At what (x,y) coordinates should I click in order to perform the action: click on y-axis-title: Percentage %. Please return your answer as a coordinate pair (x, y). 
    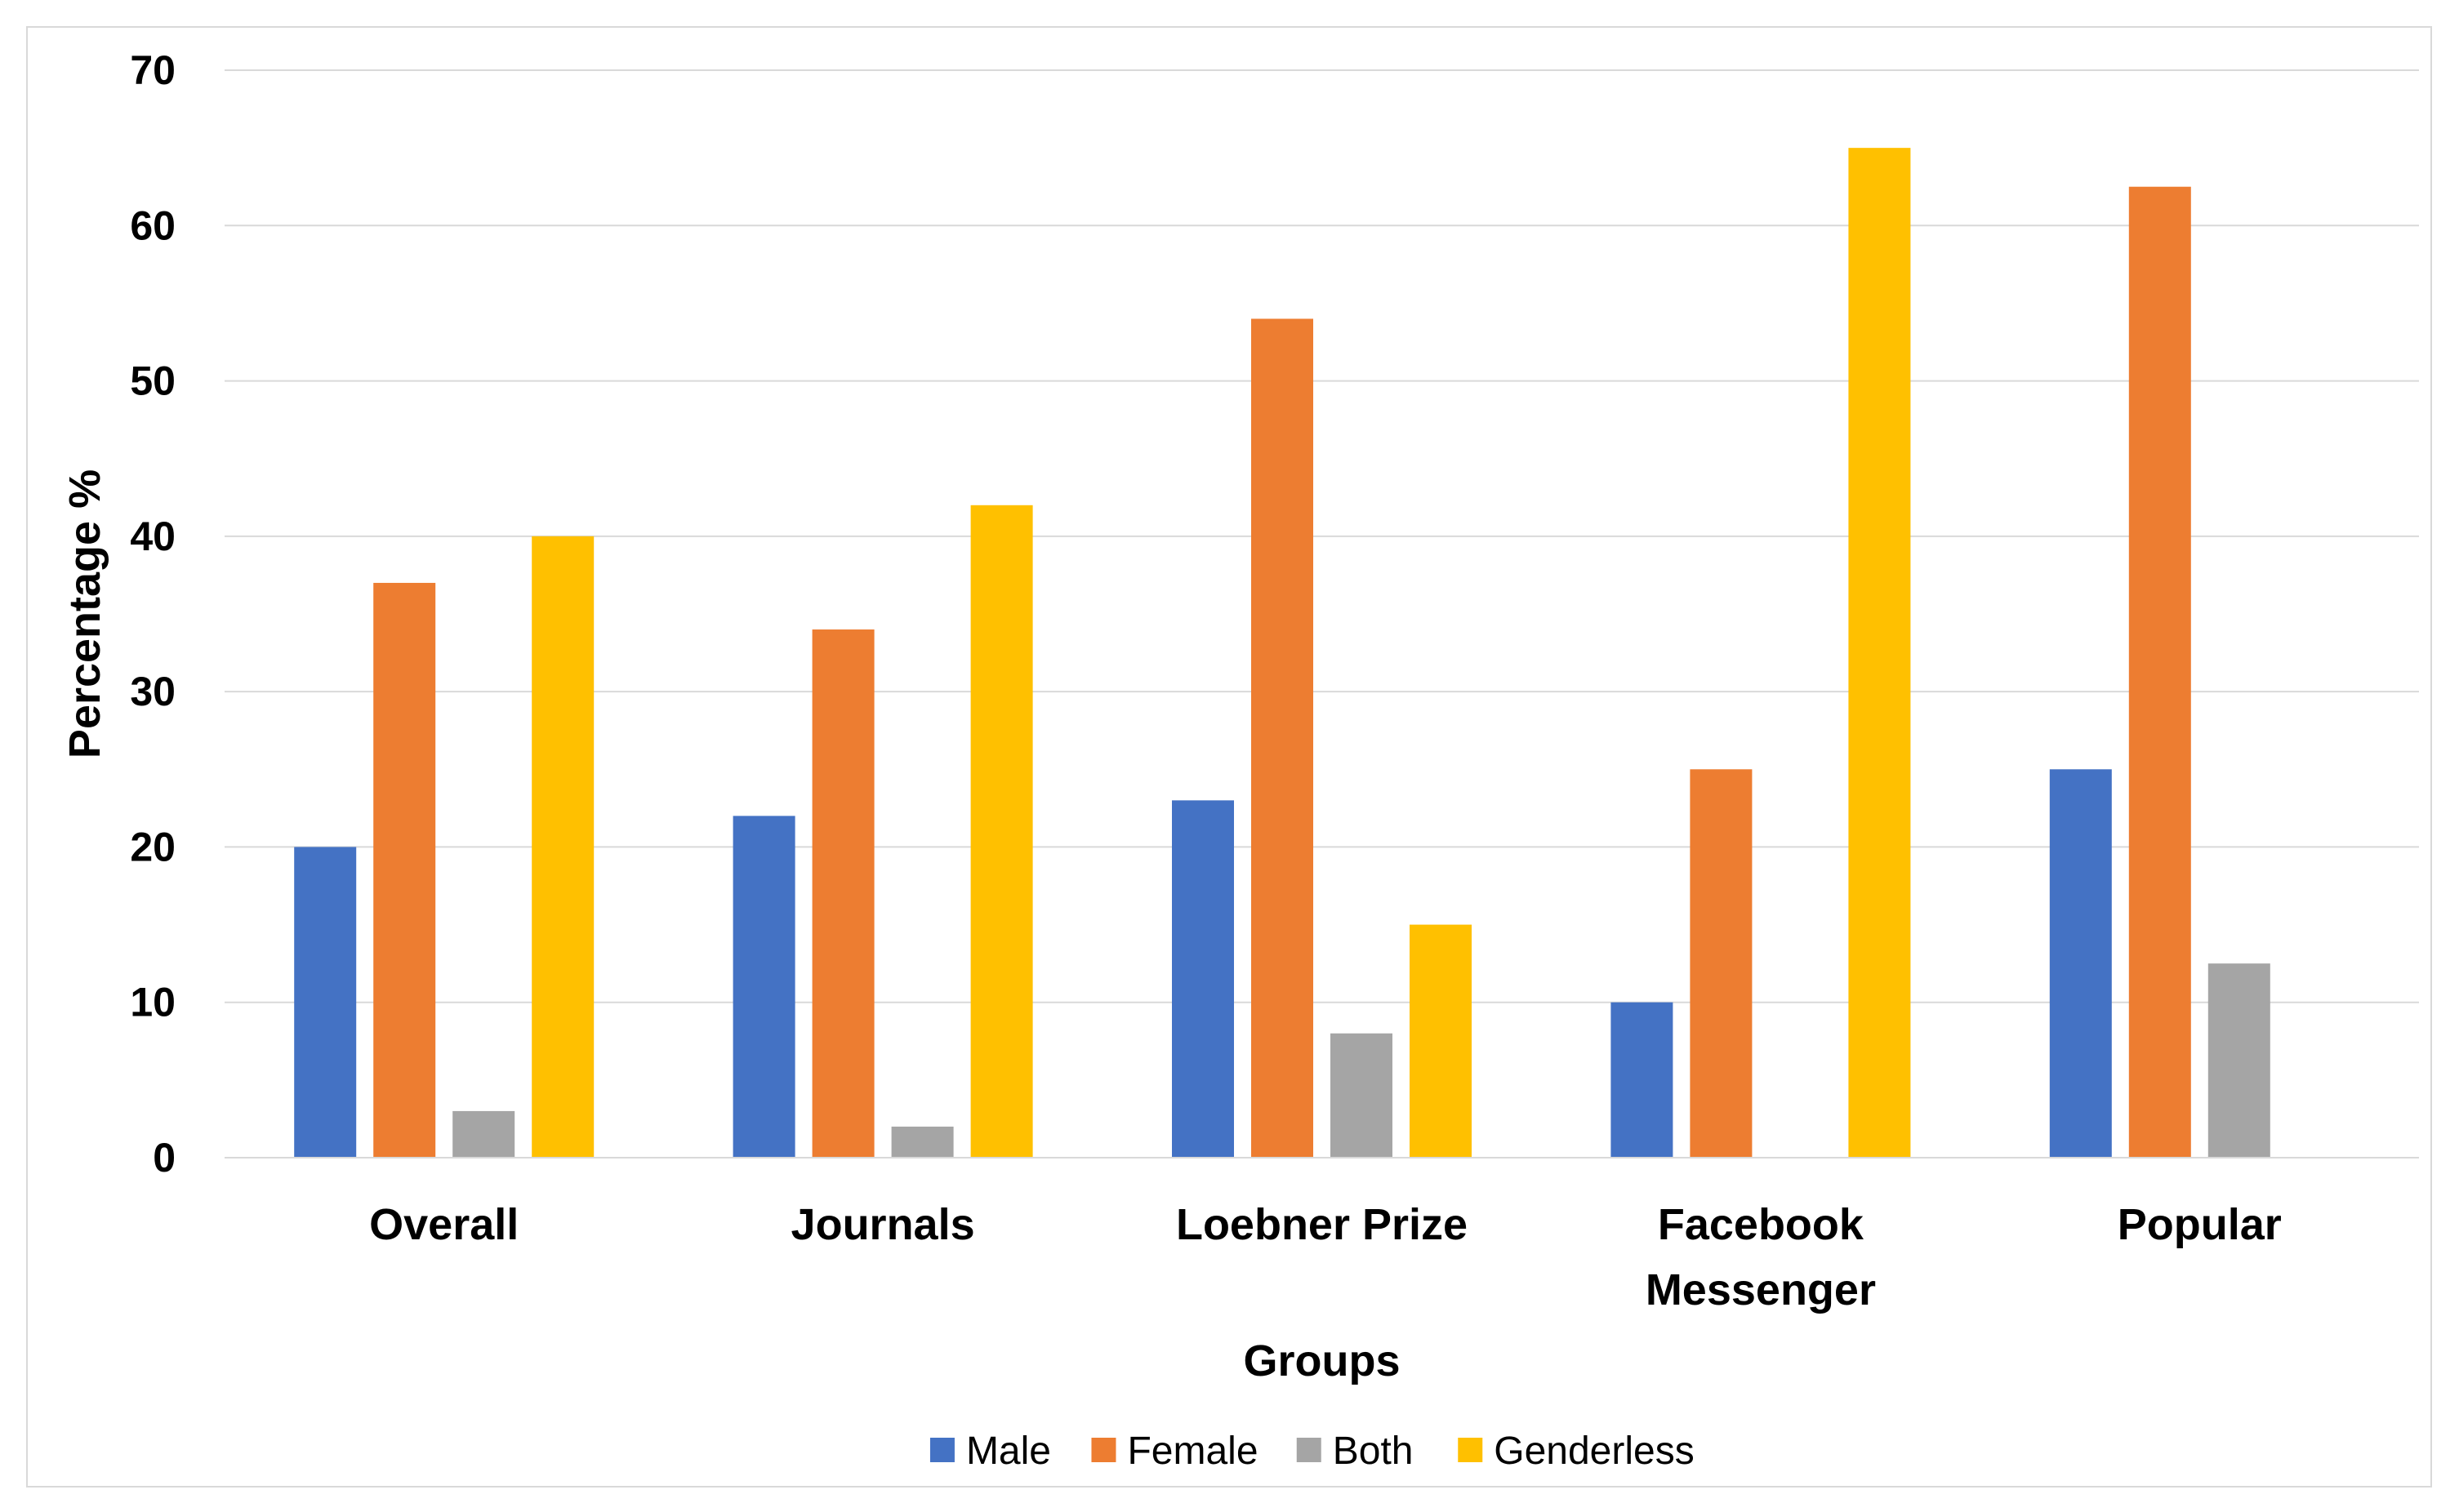
    Looking at the image, I should click on (84, 613).